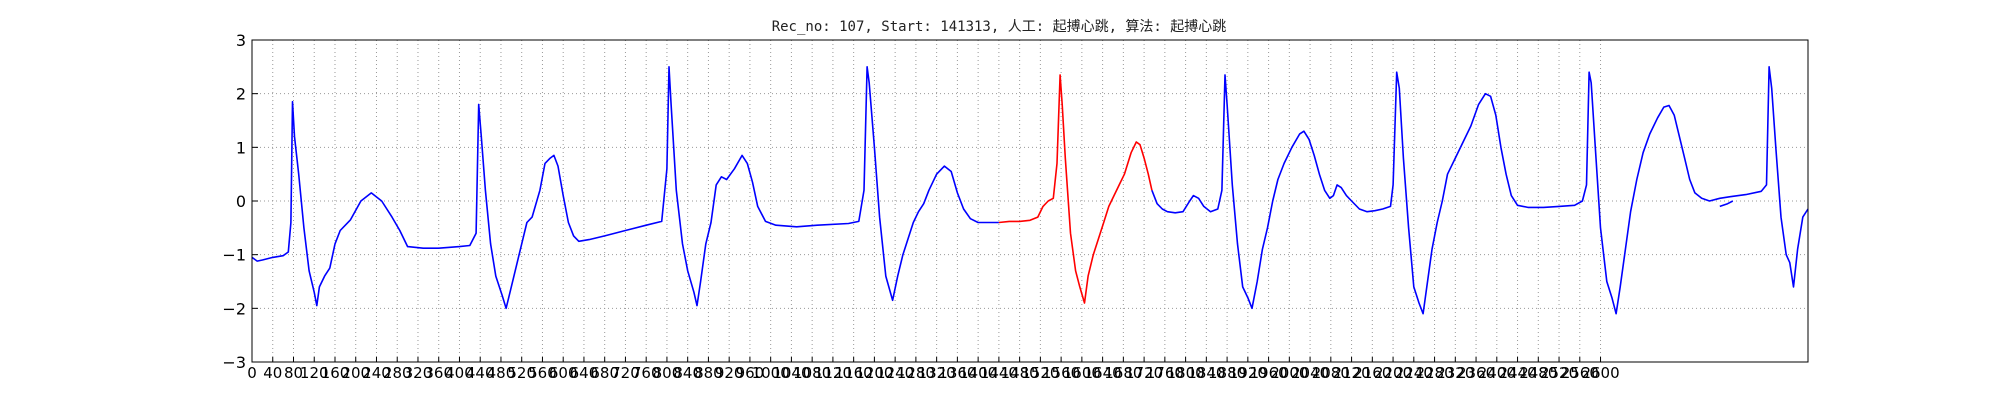 This screenshot has width=2000, height=400. I want to click on x-tick-label: 1760, so click(1165, 373).